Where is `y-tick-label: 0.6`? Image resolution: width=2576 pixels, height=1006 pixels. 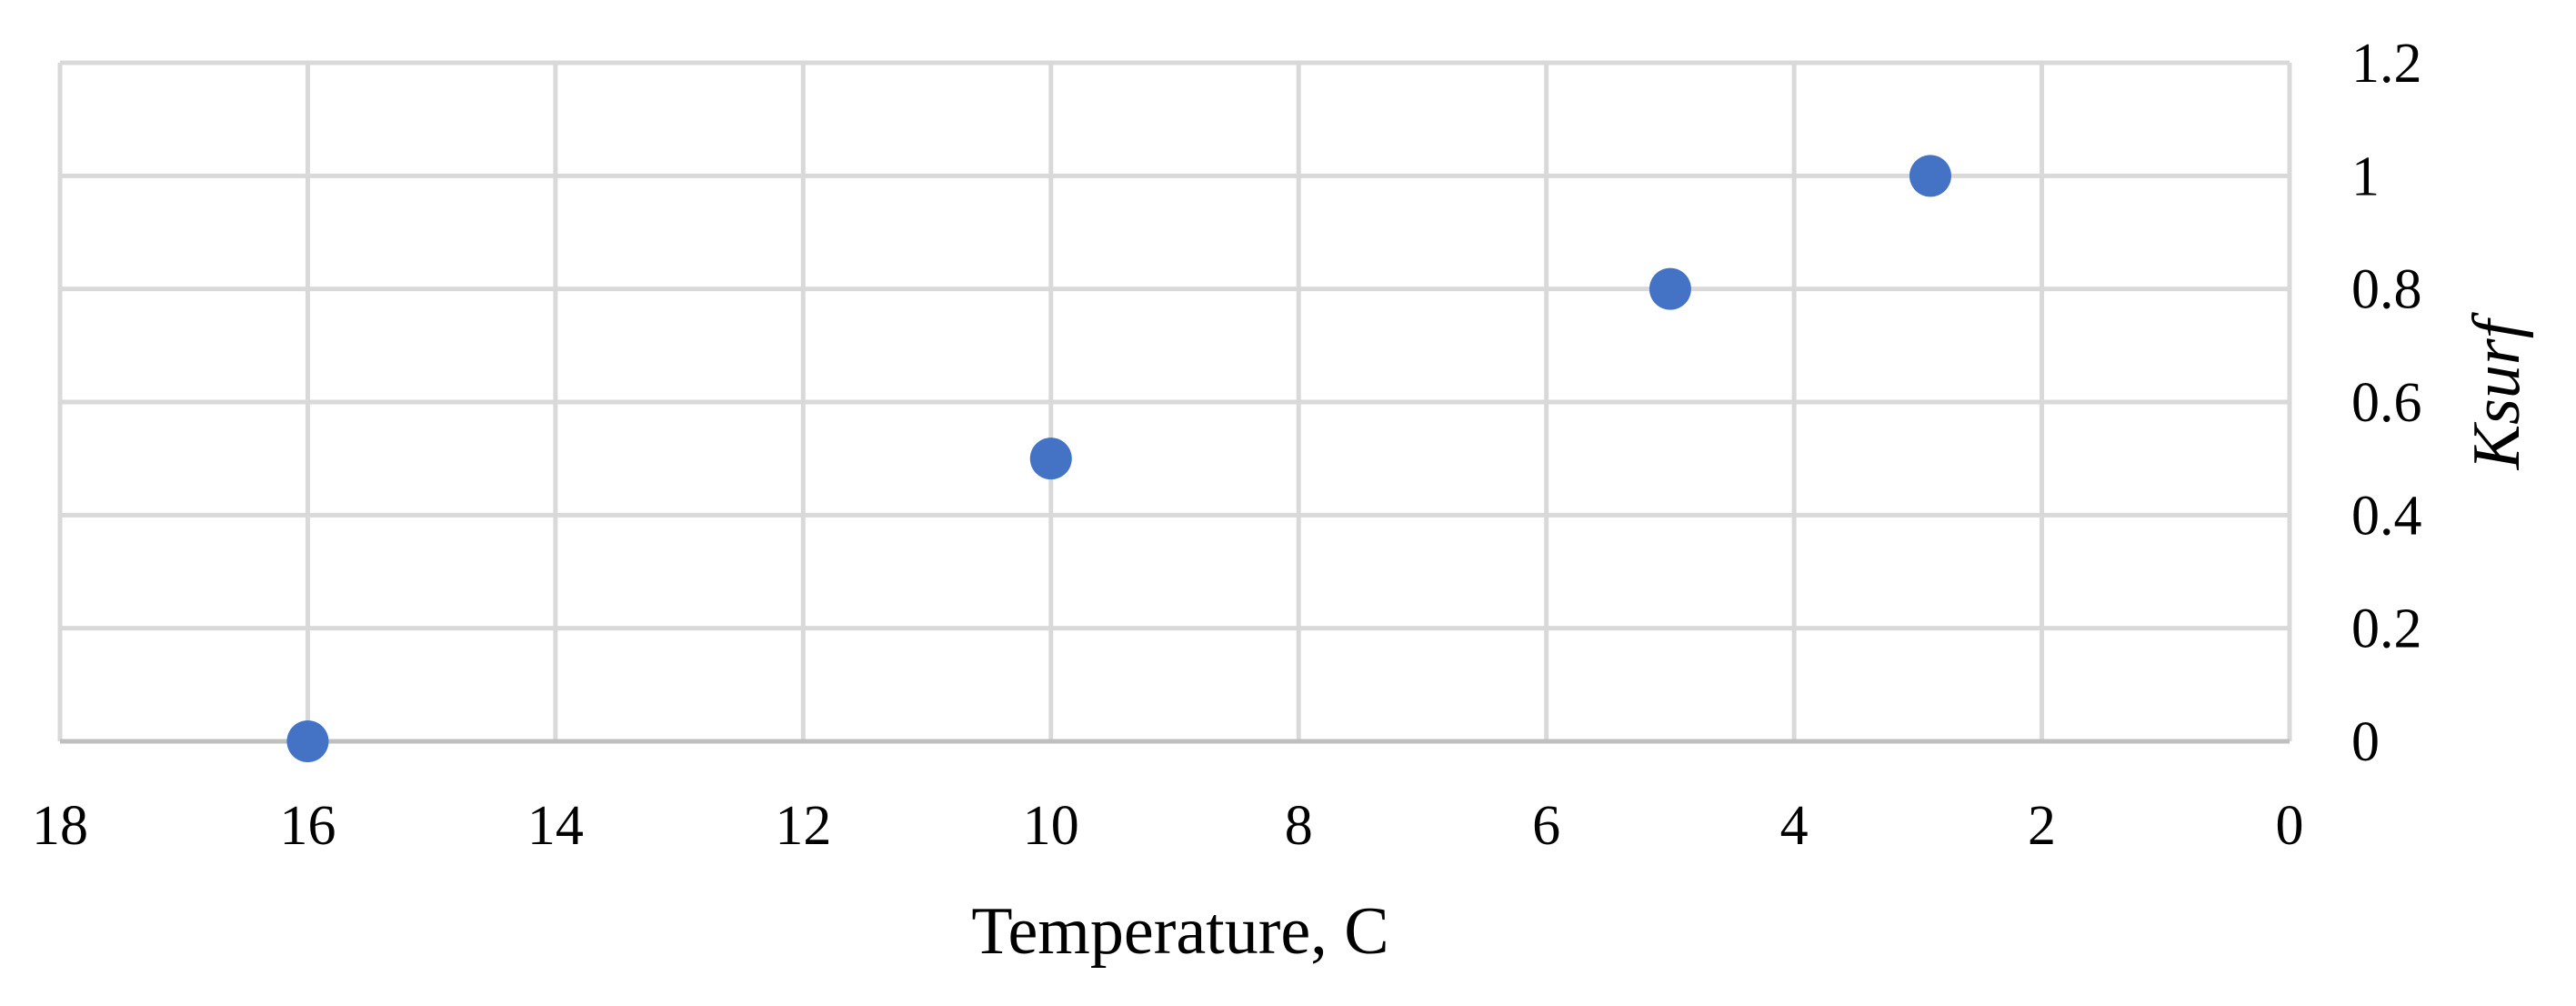 y-tick-label: 0.6 is located at coordinates (2386, 403).